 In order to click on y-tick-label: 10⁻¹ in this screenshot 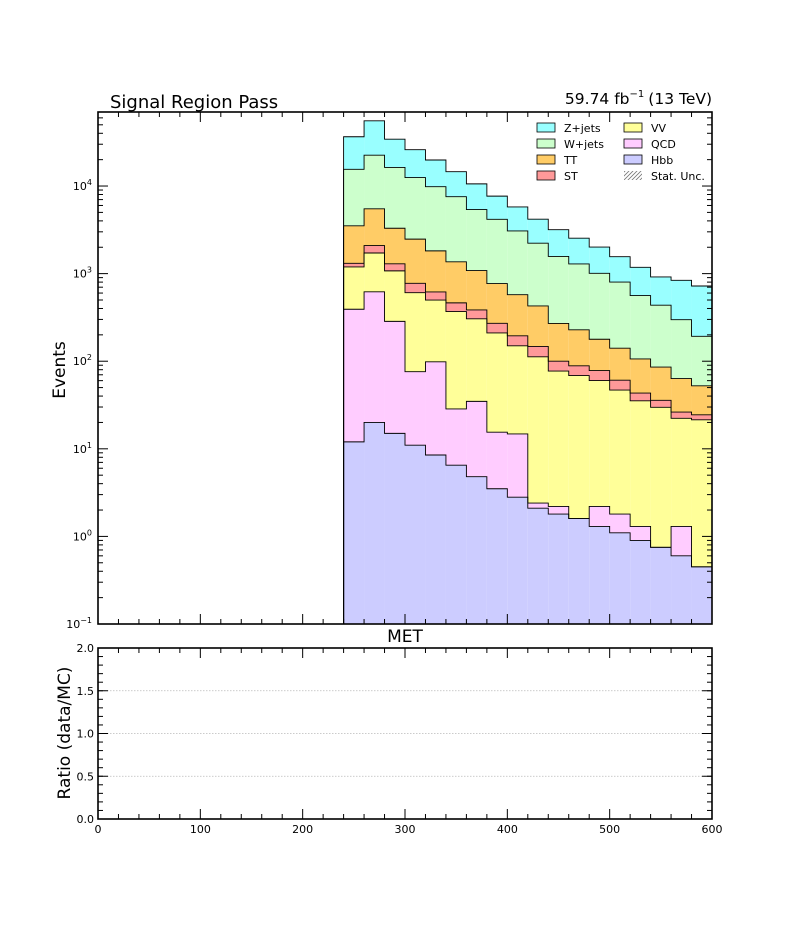, I will do `click(79, 623)`.